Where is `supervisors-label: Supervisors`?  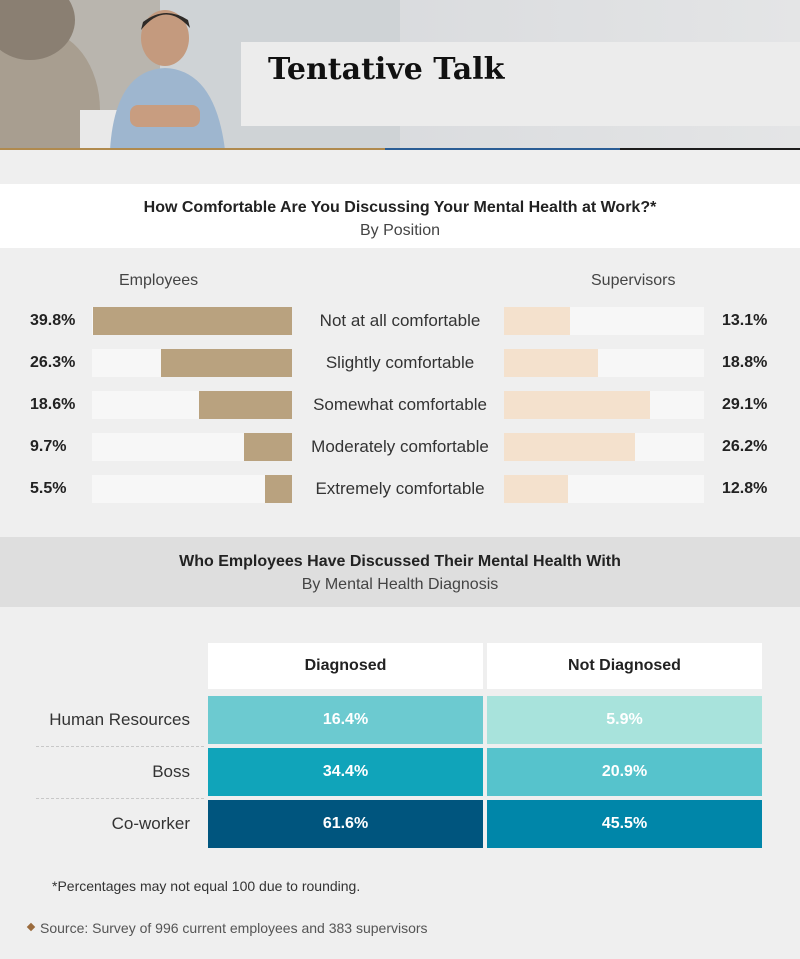
supervisors-label: Supervisors is located at coordinates (633, 280).